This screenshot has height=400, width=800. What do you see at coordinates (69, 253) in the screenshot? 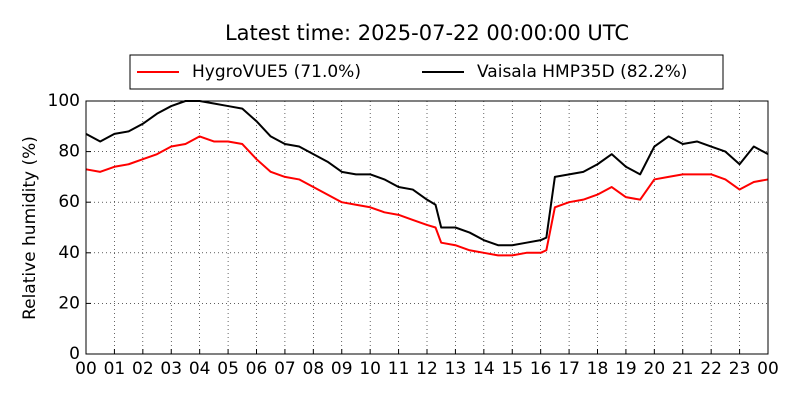
I see `y-tick-label: 40` at bounding box center [69, 253].